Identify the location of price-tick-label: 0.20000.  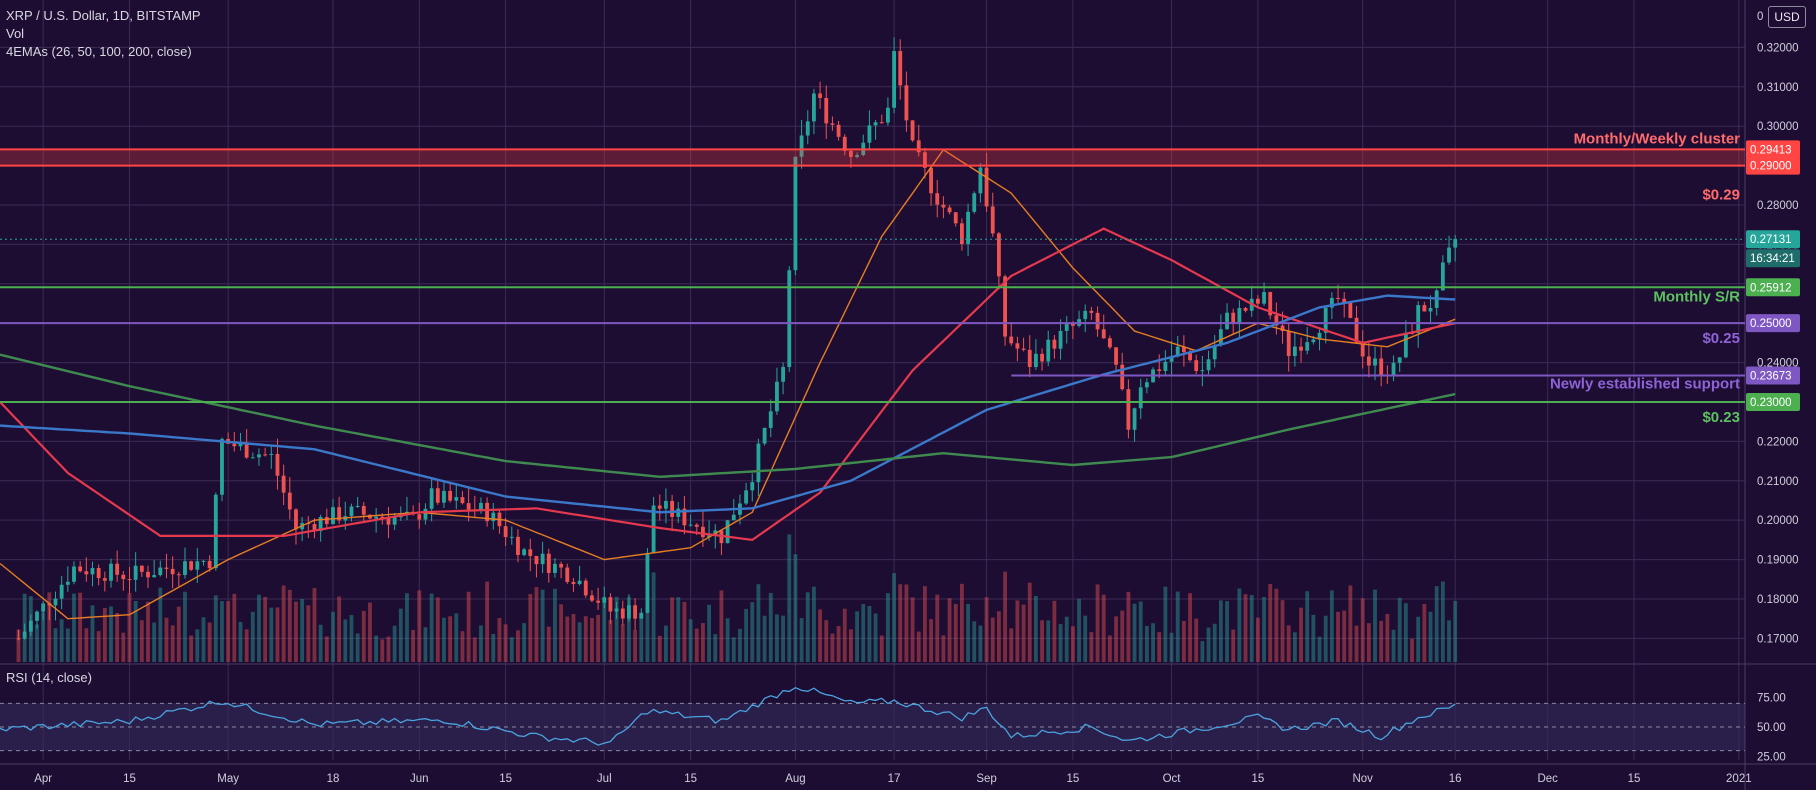
(1778, 521).